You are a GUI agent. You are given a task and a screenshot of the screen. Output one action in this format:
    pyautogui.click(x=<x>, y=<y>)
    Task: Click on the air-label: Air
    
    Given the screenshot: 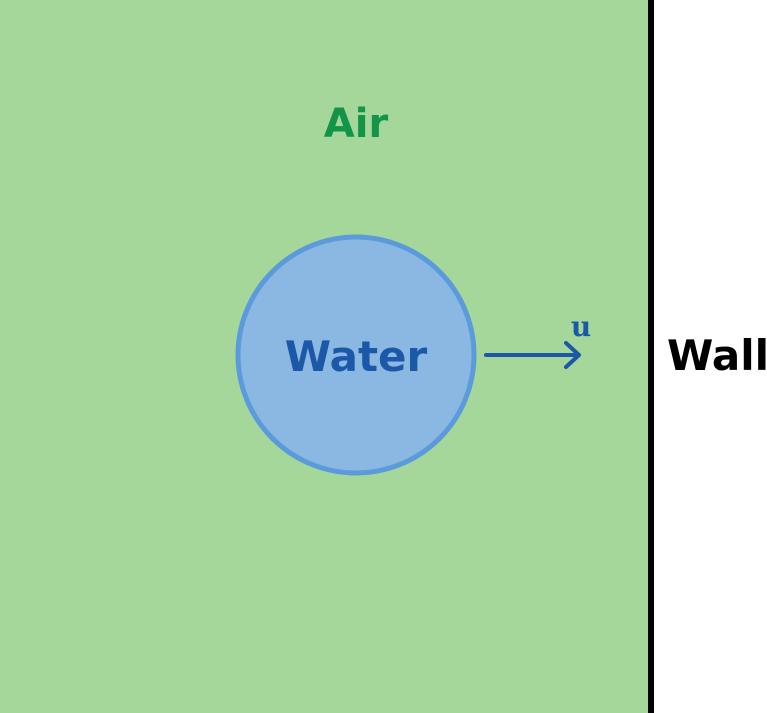 What is the action you would take?
    pyautogui.click(x=356, y=124)
    